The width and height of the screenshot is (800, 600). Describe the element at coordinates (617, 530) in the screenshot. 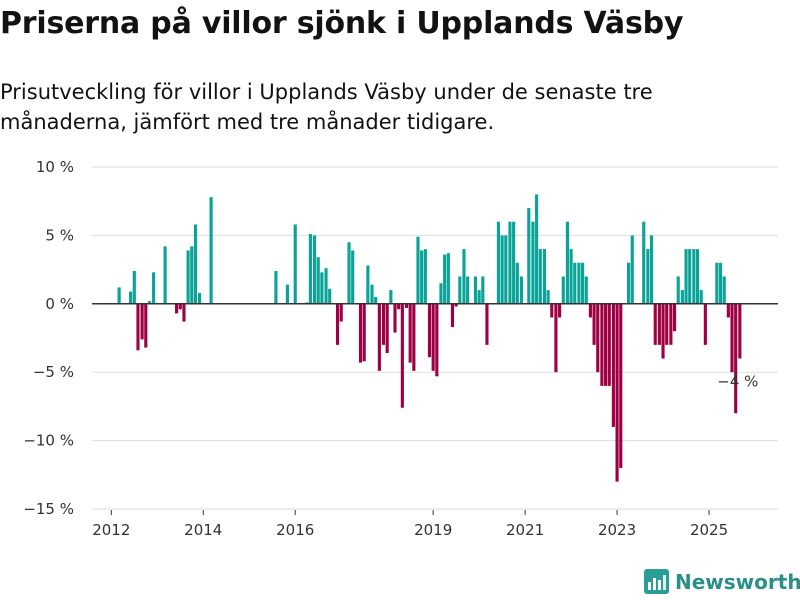

I see `x-tick-label: 2023` at that location.